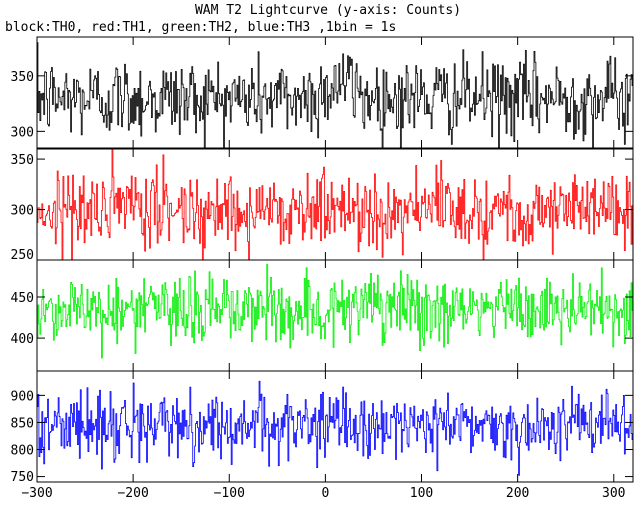 This screenshot has height=505, width=642. What do you see at coordinates (22, 477) in the screenshot?
I see `y-tick-label: 750` at bounding box center [22, 477].